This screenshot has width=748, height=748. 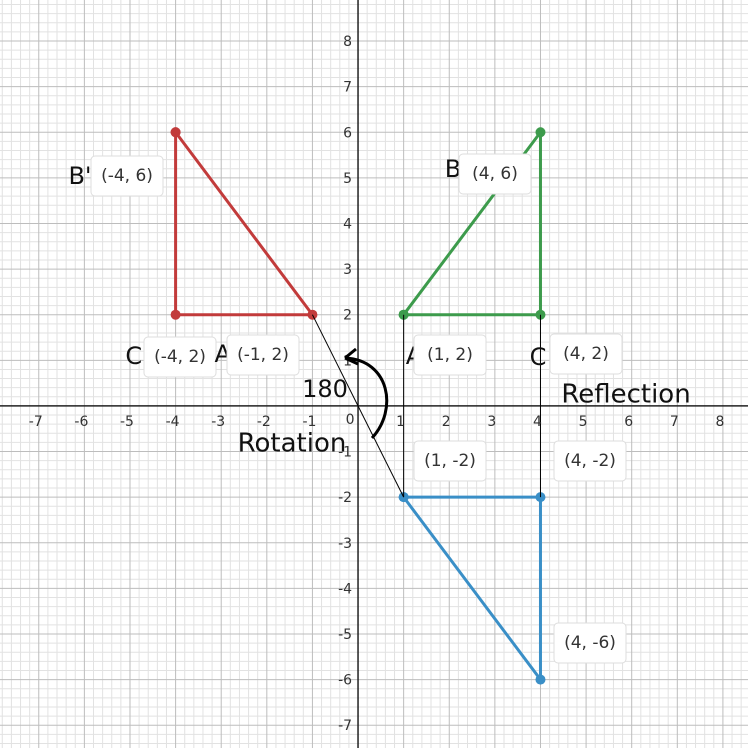 What do you see at coordinates (347, 270) in the screenshot?
I see `y-tick-label: 3` at bounding box center [347, 270].